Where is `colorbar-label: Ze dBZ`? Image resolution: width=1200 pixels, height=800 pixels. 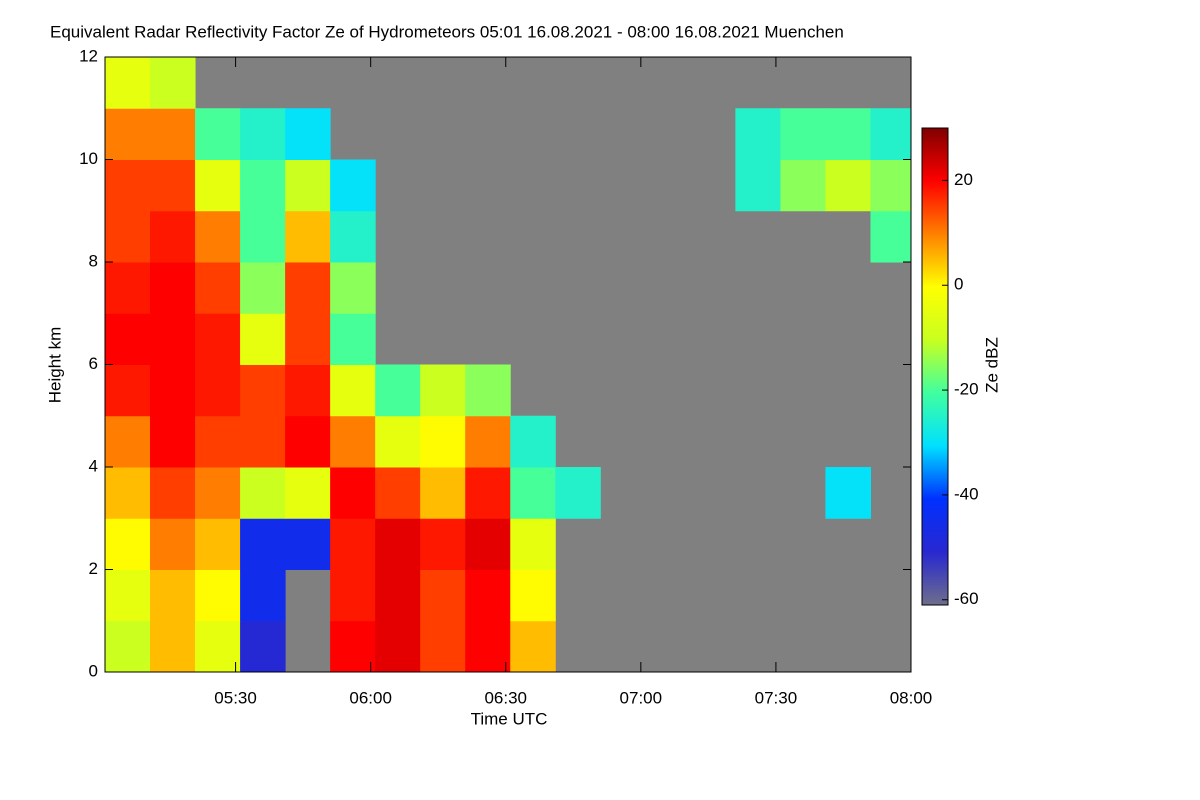
colorbar-label: Ze dBZ is located at coordinates (991, 365).